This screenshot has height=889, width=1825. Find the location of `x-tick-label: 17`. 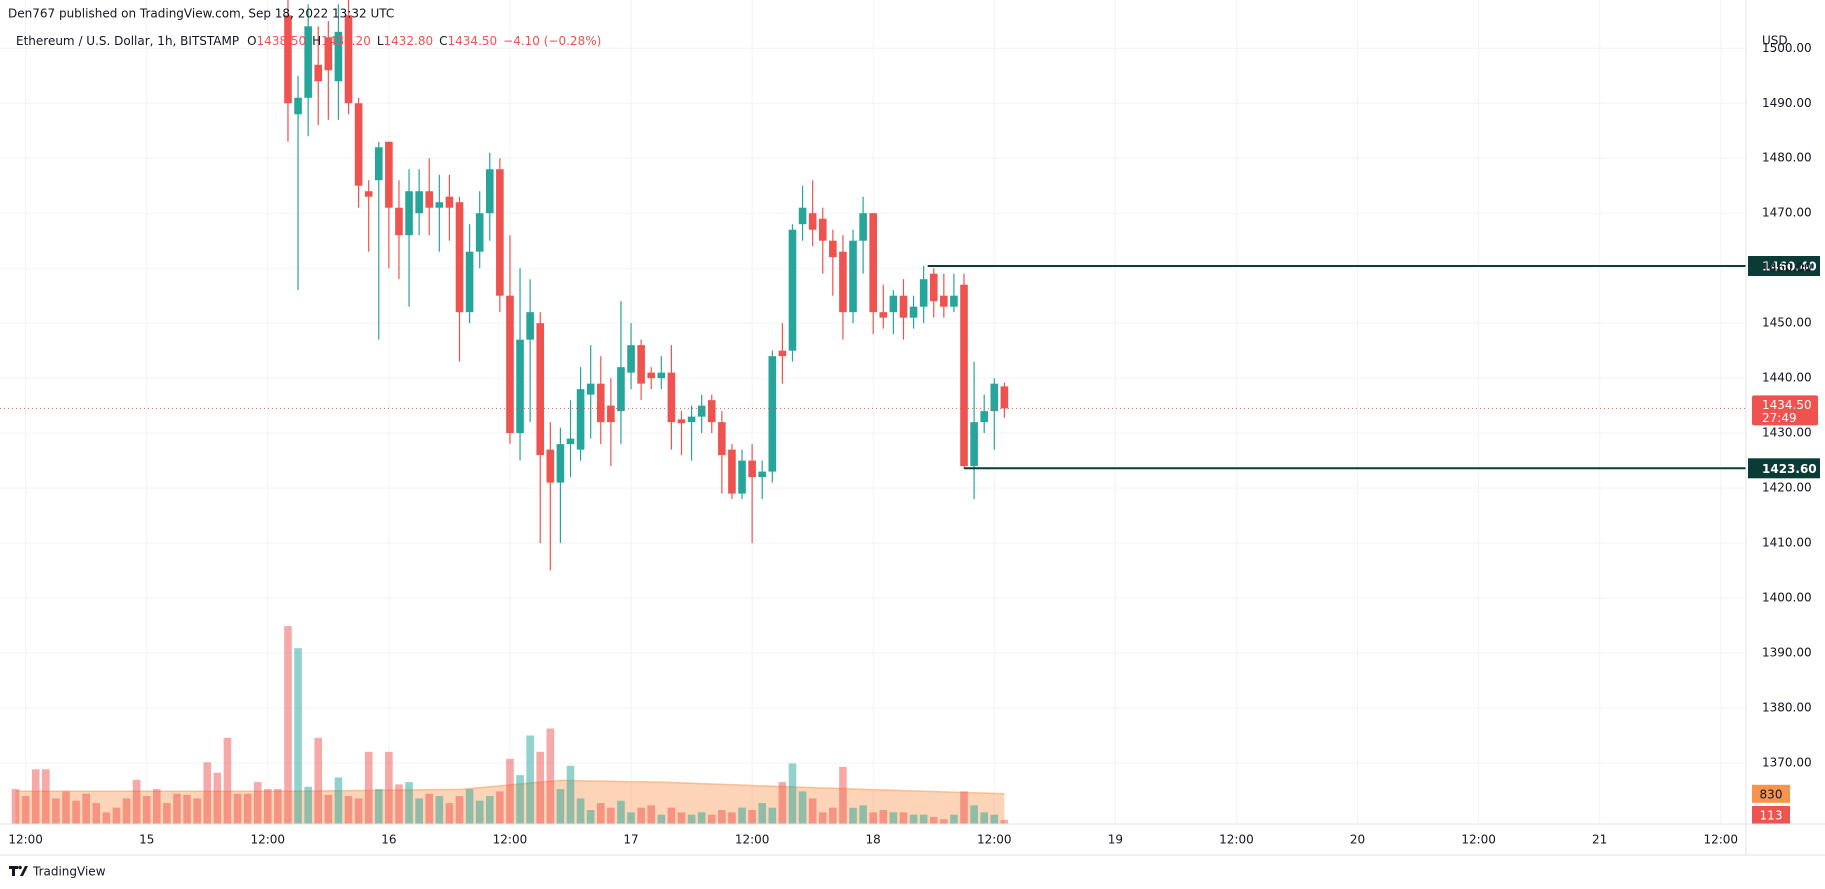

x-tick-label: 17 is located at coordinates (630, 840).